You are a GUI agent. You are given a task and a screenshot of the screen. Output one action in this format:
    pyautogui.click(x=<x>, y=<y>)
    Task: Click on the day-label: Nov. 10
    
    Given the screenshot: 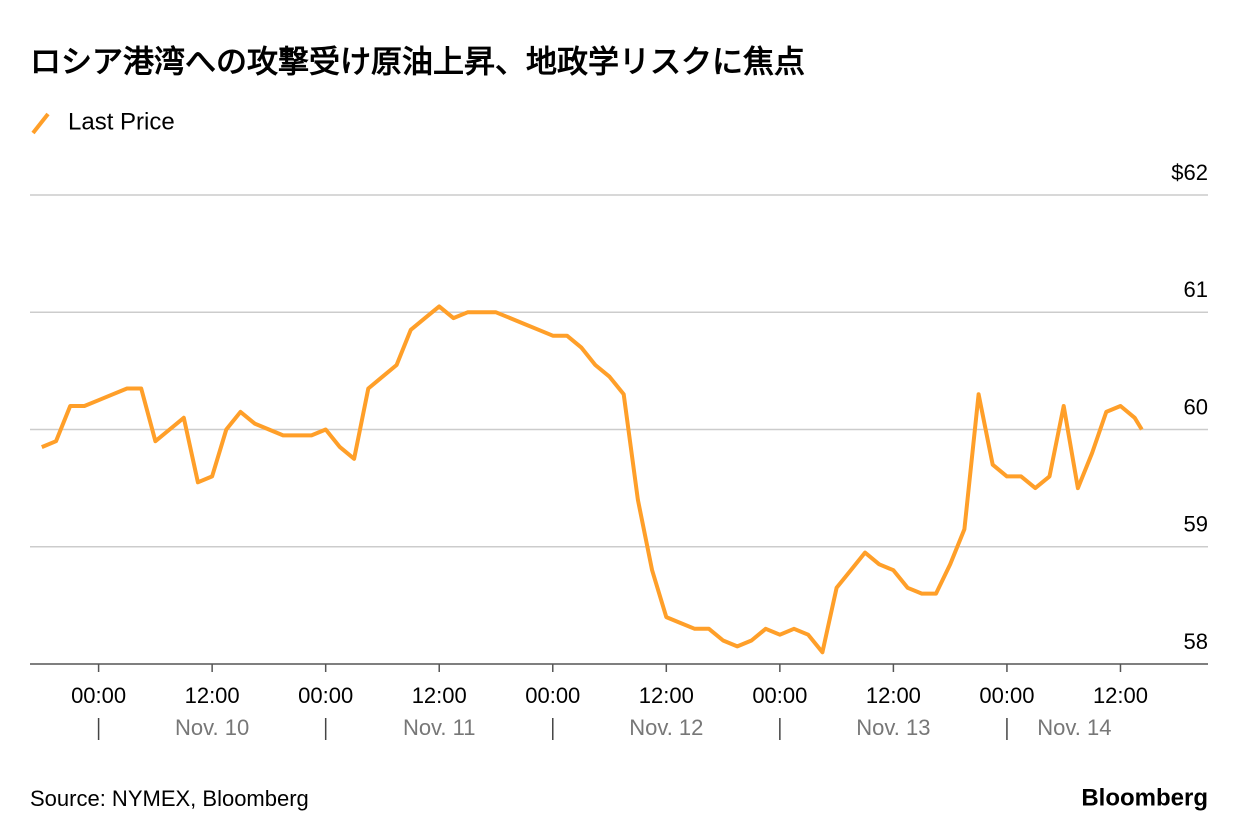 What is the action you would take?
    pyautogui.click(x=212, y=727)
    